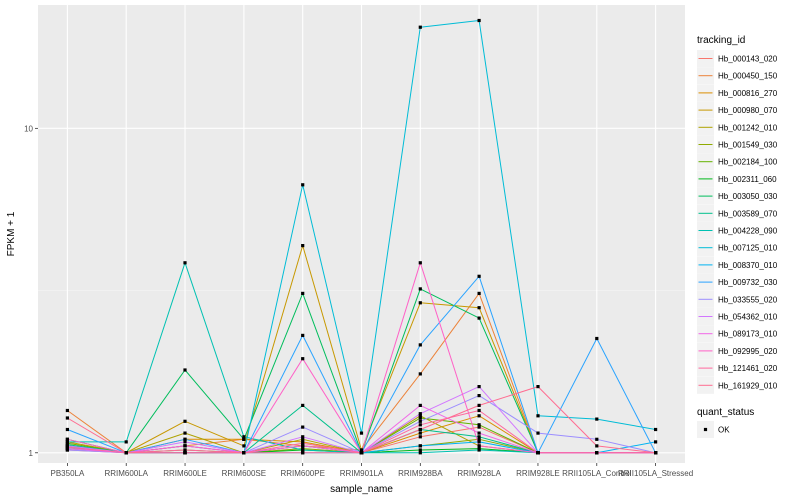 The height and width of the screenshot is (500, 800). Describe the element at coordinates (713, 429) in the screenshot. I see `shape-legend-items: OK` at that location.